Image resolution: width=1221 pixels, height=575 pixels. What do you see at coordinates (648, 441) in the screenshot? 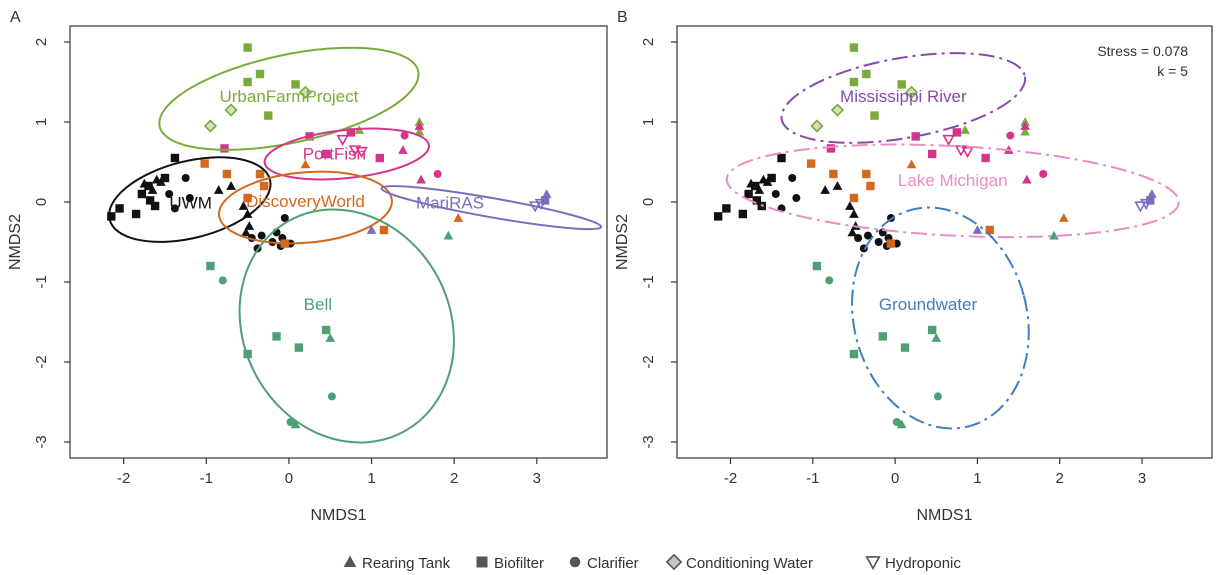
I see `y-tick-label: -3` at bounding box center [648, 441].